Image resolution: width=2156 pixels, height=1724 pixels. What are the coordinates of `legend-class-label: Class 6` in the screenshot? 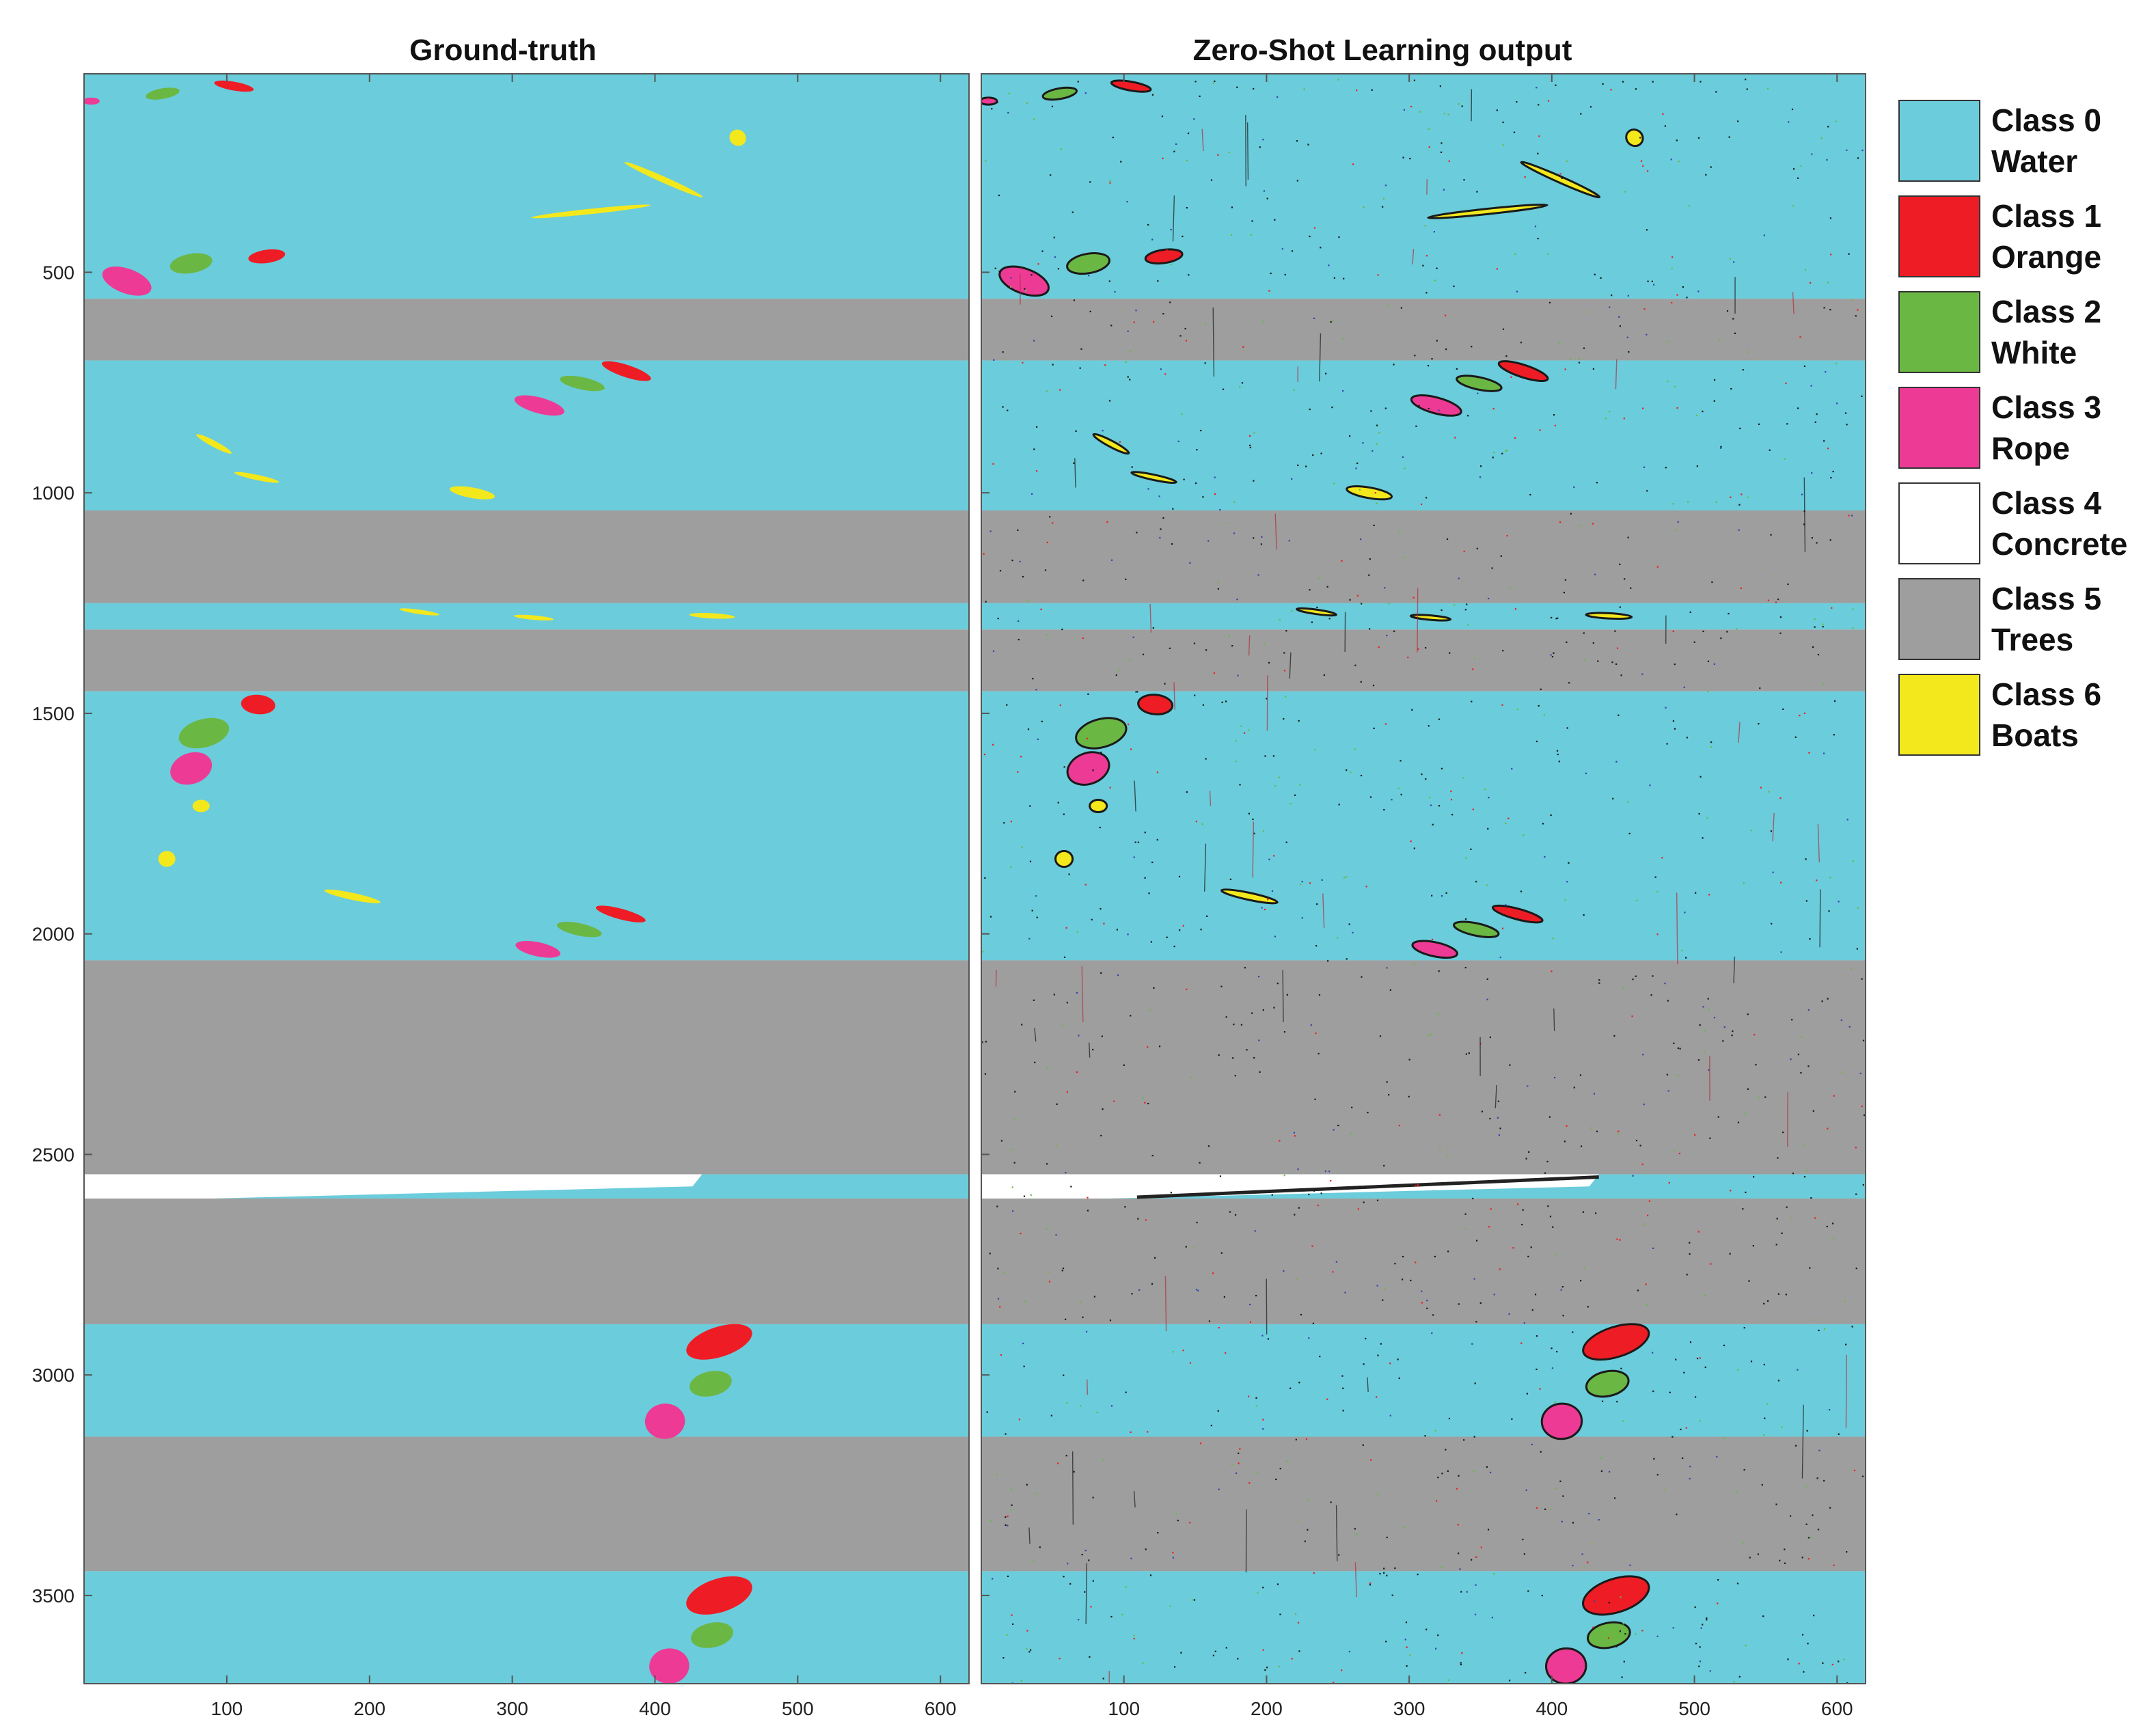 It's located at (2046, 694).